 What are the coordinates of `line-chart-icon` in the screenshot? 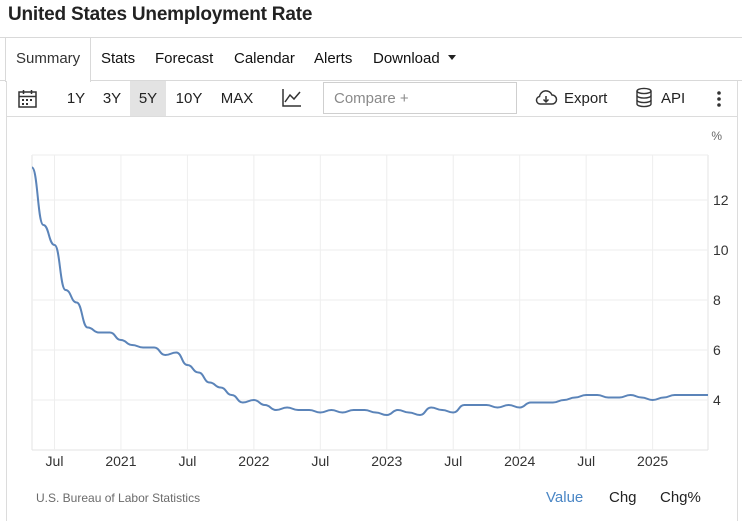 It's located at (291, 98).